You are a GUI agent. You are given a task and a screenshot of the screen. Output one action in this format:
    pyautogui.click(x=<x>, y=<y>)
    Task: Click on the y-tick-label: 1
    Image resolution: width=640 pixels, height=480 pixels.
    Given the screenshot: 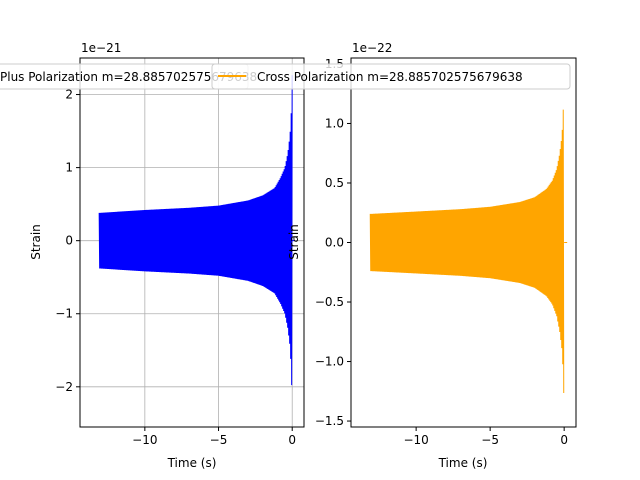 What is the action you would take?
    pyautogui.click(x=69, y=168)
    